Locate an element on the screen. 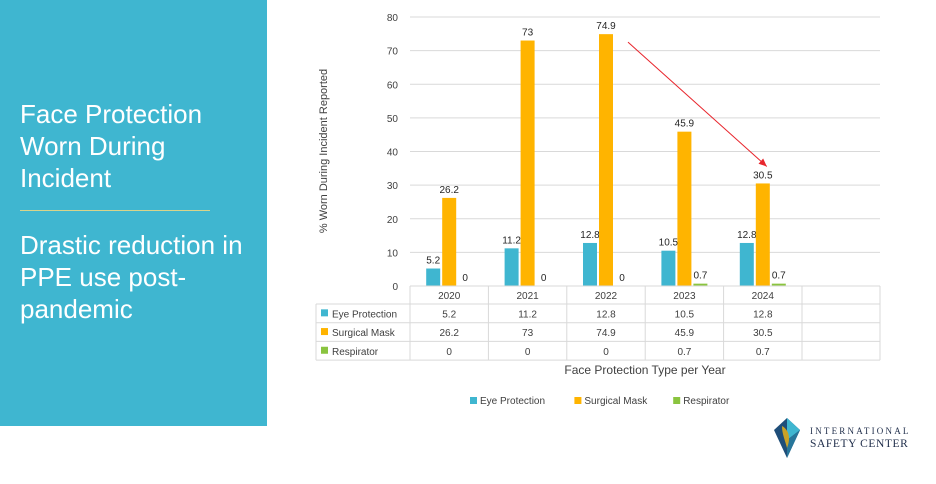 Image resolution: width=936 pixels, height=484 pixels. data-label: 73 is located at coordinates (528, 33).